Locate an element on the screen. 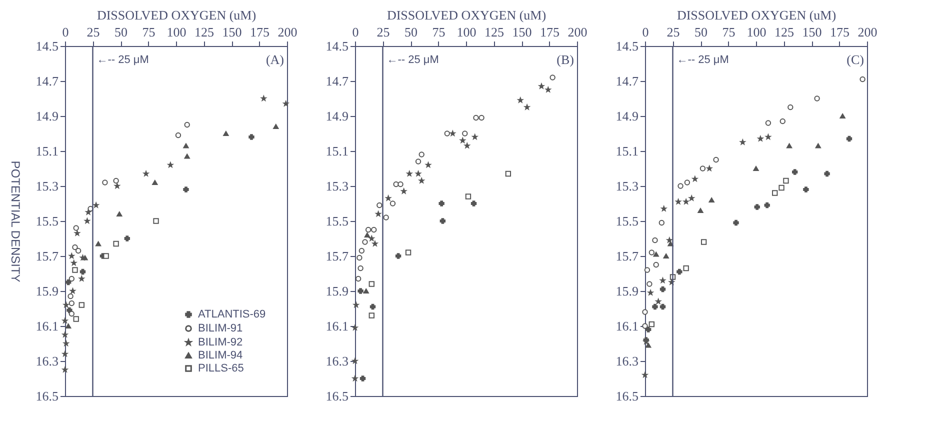  legend-label: PILLS-65 is located at coordinates (221, 368).